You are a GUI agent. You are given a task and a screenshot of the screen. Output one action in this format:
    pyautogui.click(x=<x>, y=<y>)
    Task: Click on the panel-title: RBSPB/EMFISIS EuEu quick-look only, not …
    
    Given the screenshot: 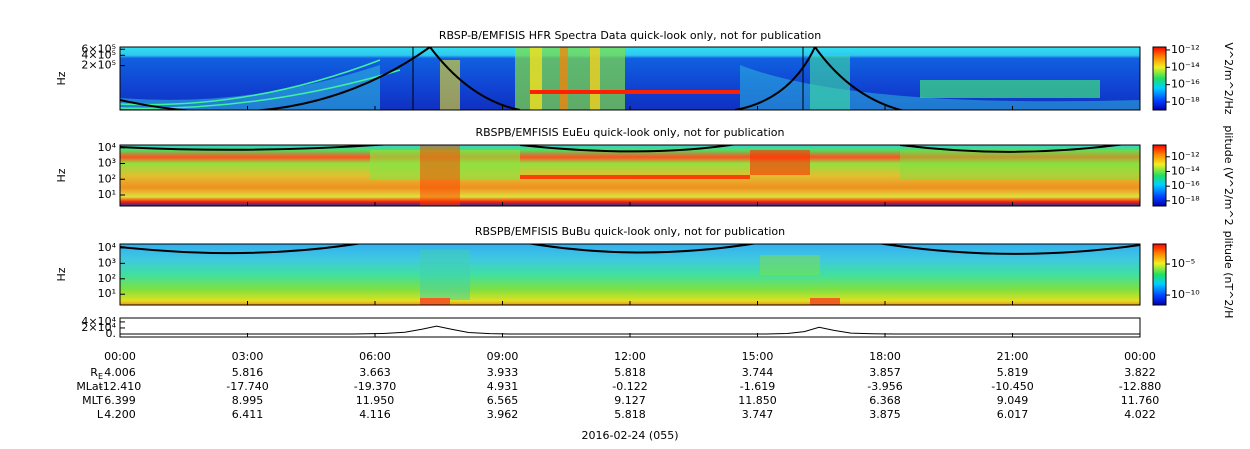 What is the action you would take?
    pyautogui.click(x=629, y=132)
    